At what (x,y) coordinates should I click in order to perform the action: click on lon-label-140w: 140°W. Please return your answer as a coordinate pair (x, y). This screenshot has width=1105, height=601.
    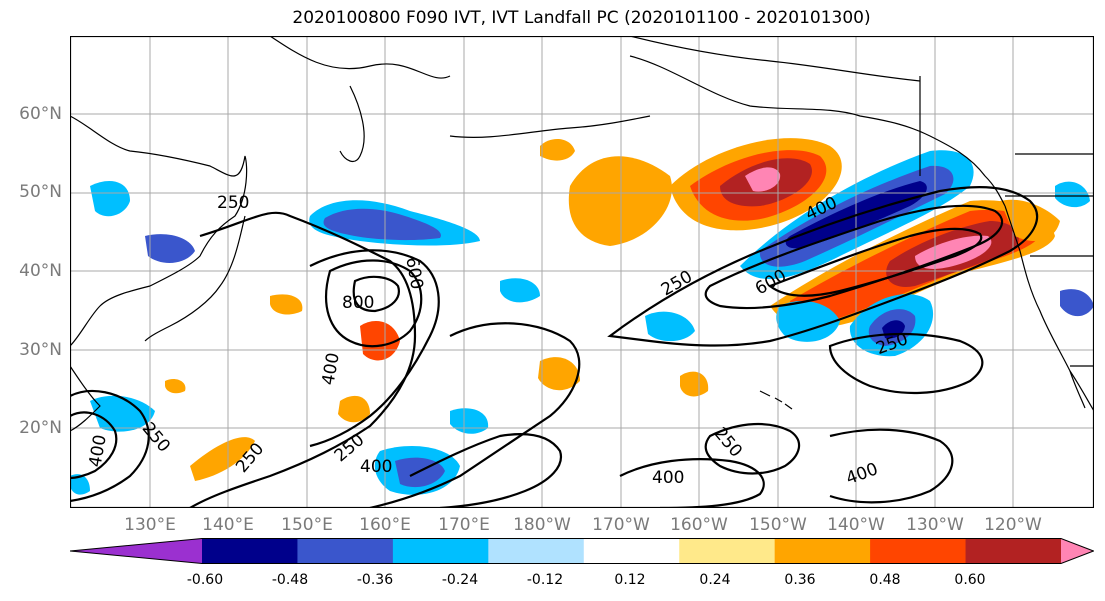
    Looking at the image, I should click on (856, 525).